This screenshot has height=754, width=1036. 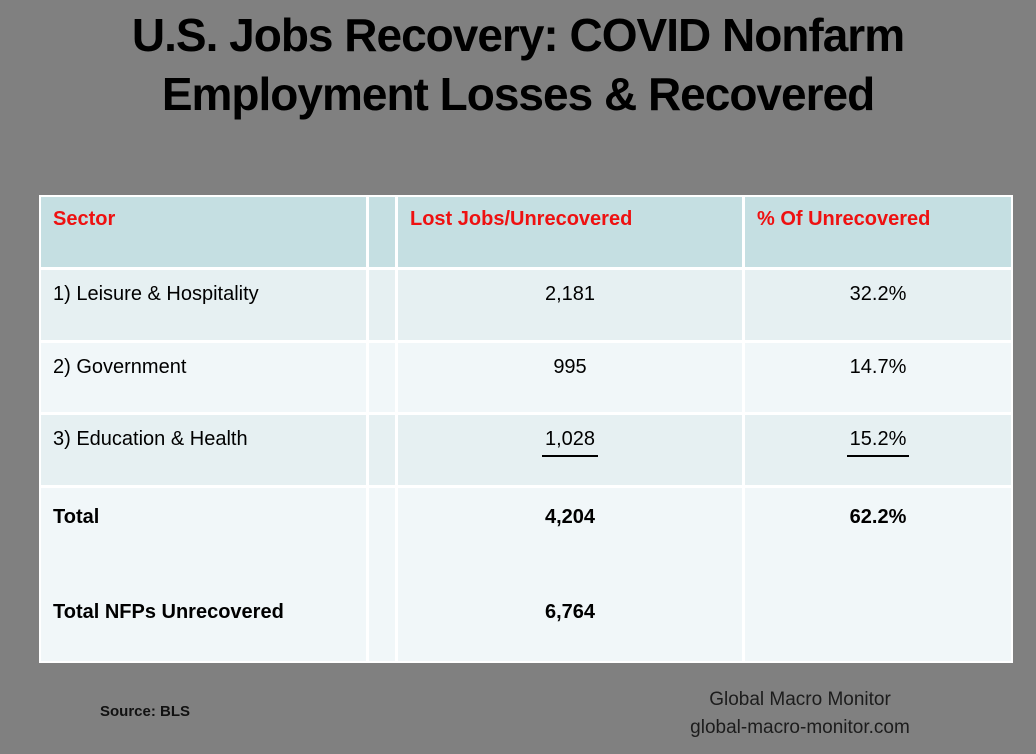 What do you see at coordinates (570, 612) in the screenshot?
I see `total-nfp-lost-jobs: 6,764` at bounding box center [570, 612].